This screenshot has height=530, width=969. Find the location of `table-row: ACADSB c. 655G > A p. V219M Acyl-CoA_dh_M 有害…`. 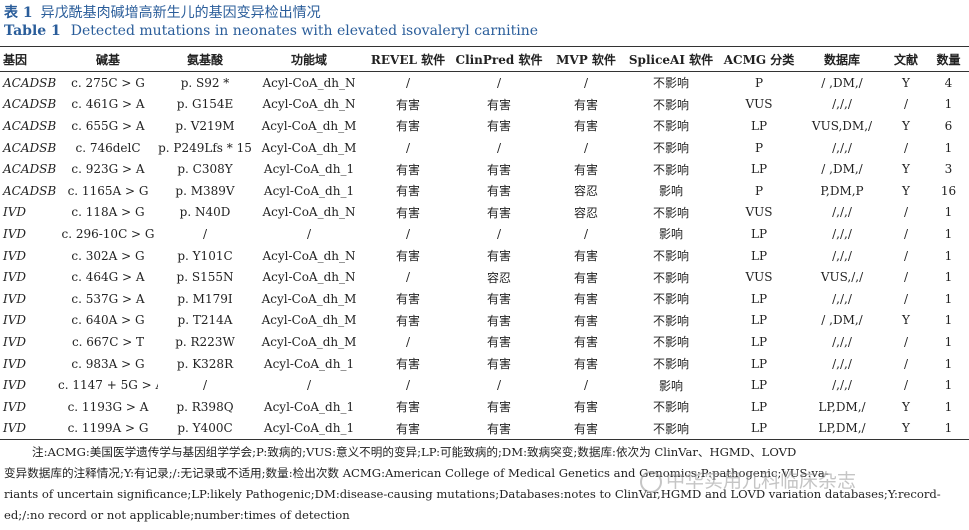

table-row: ACADSB c. 655G > A p. V219M Acyl-CoA_dh_M 有害… is located at coordinates (484, 126).